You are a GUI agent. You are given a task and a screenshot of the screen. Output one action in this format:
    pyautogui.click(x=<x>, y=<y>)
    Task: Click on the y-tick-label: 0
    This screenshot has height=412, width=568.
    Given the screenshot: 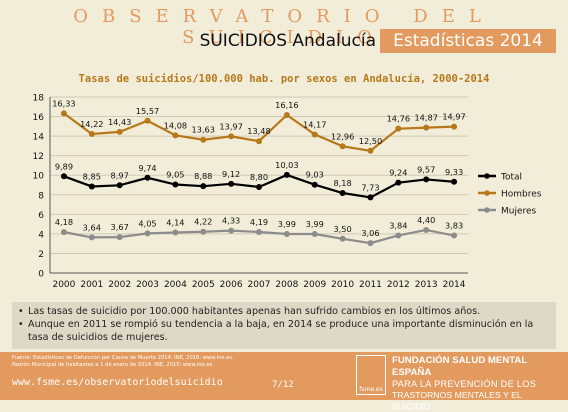 What is the action you would take?
    pyautogui.click(x=41, y=275)
    